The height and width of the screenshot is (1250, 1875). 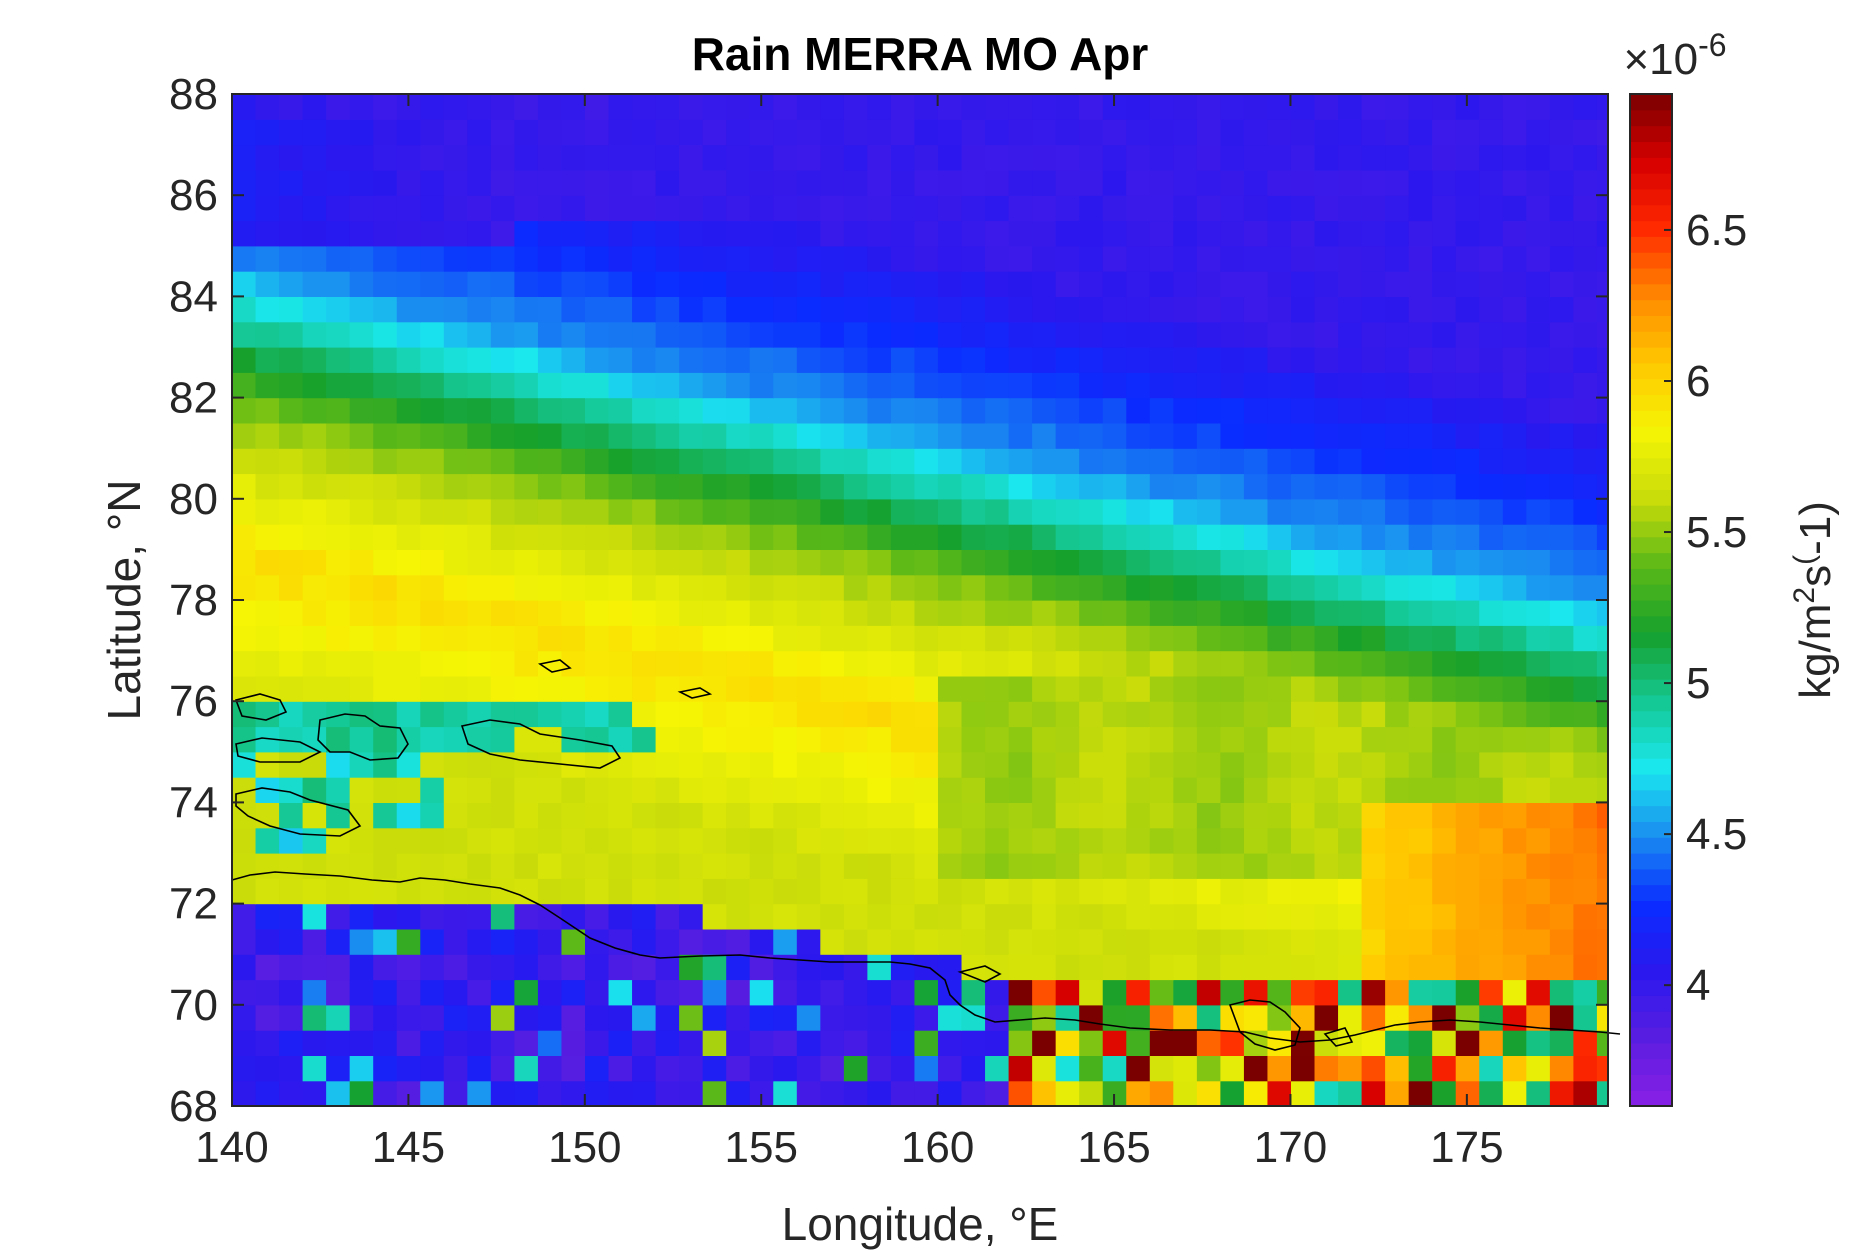 I want to click on colorbar-exponent-power: -6, so click(x=1712, y=45).